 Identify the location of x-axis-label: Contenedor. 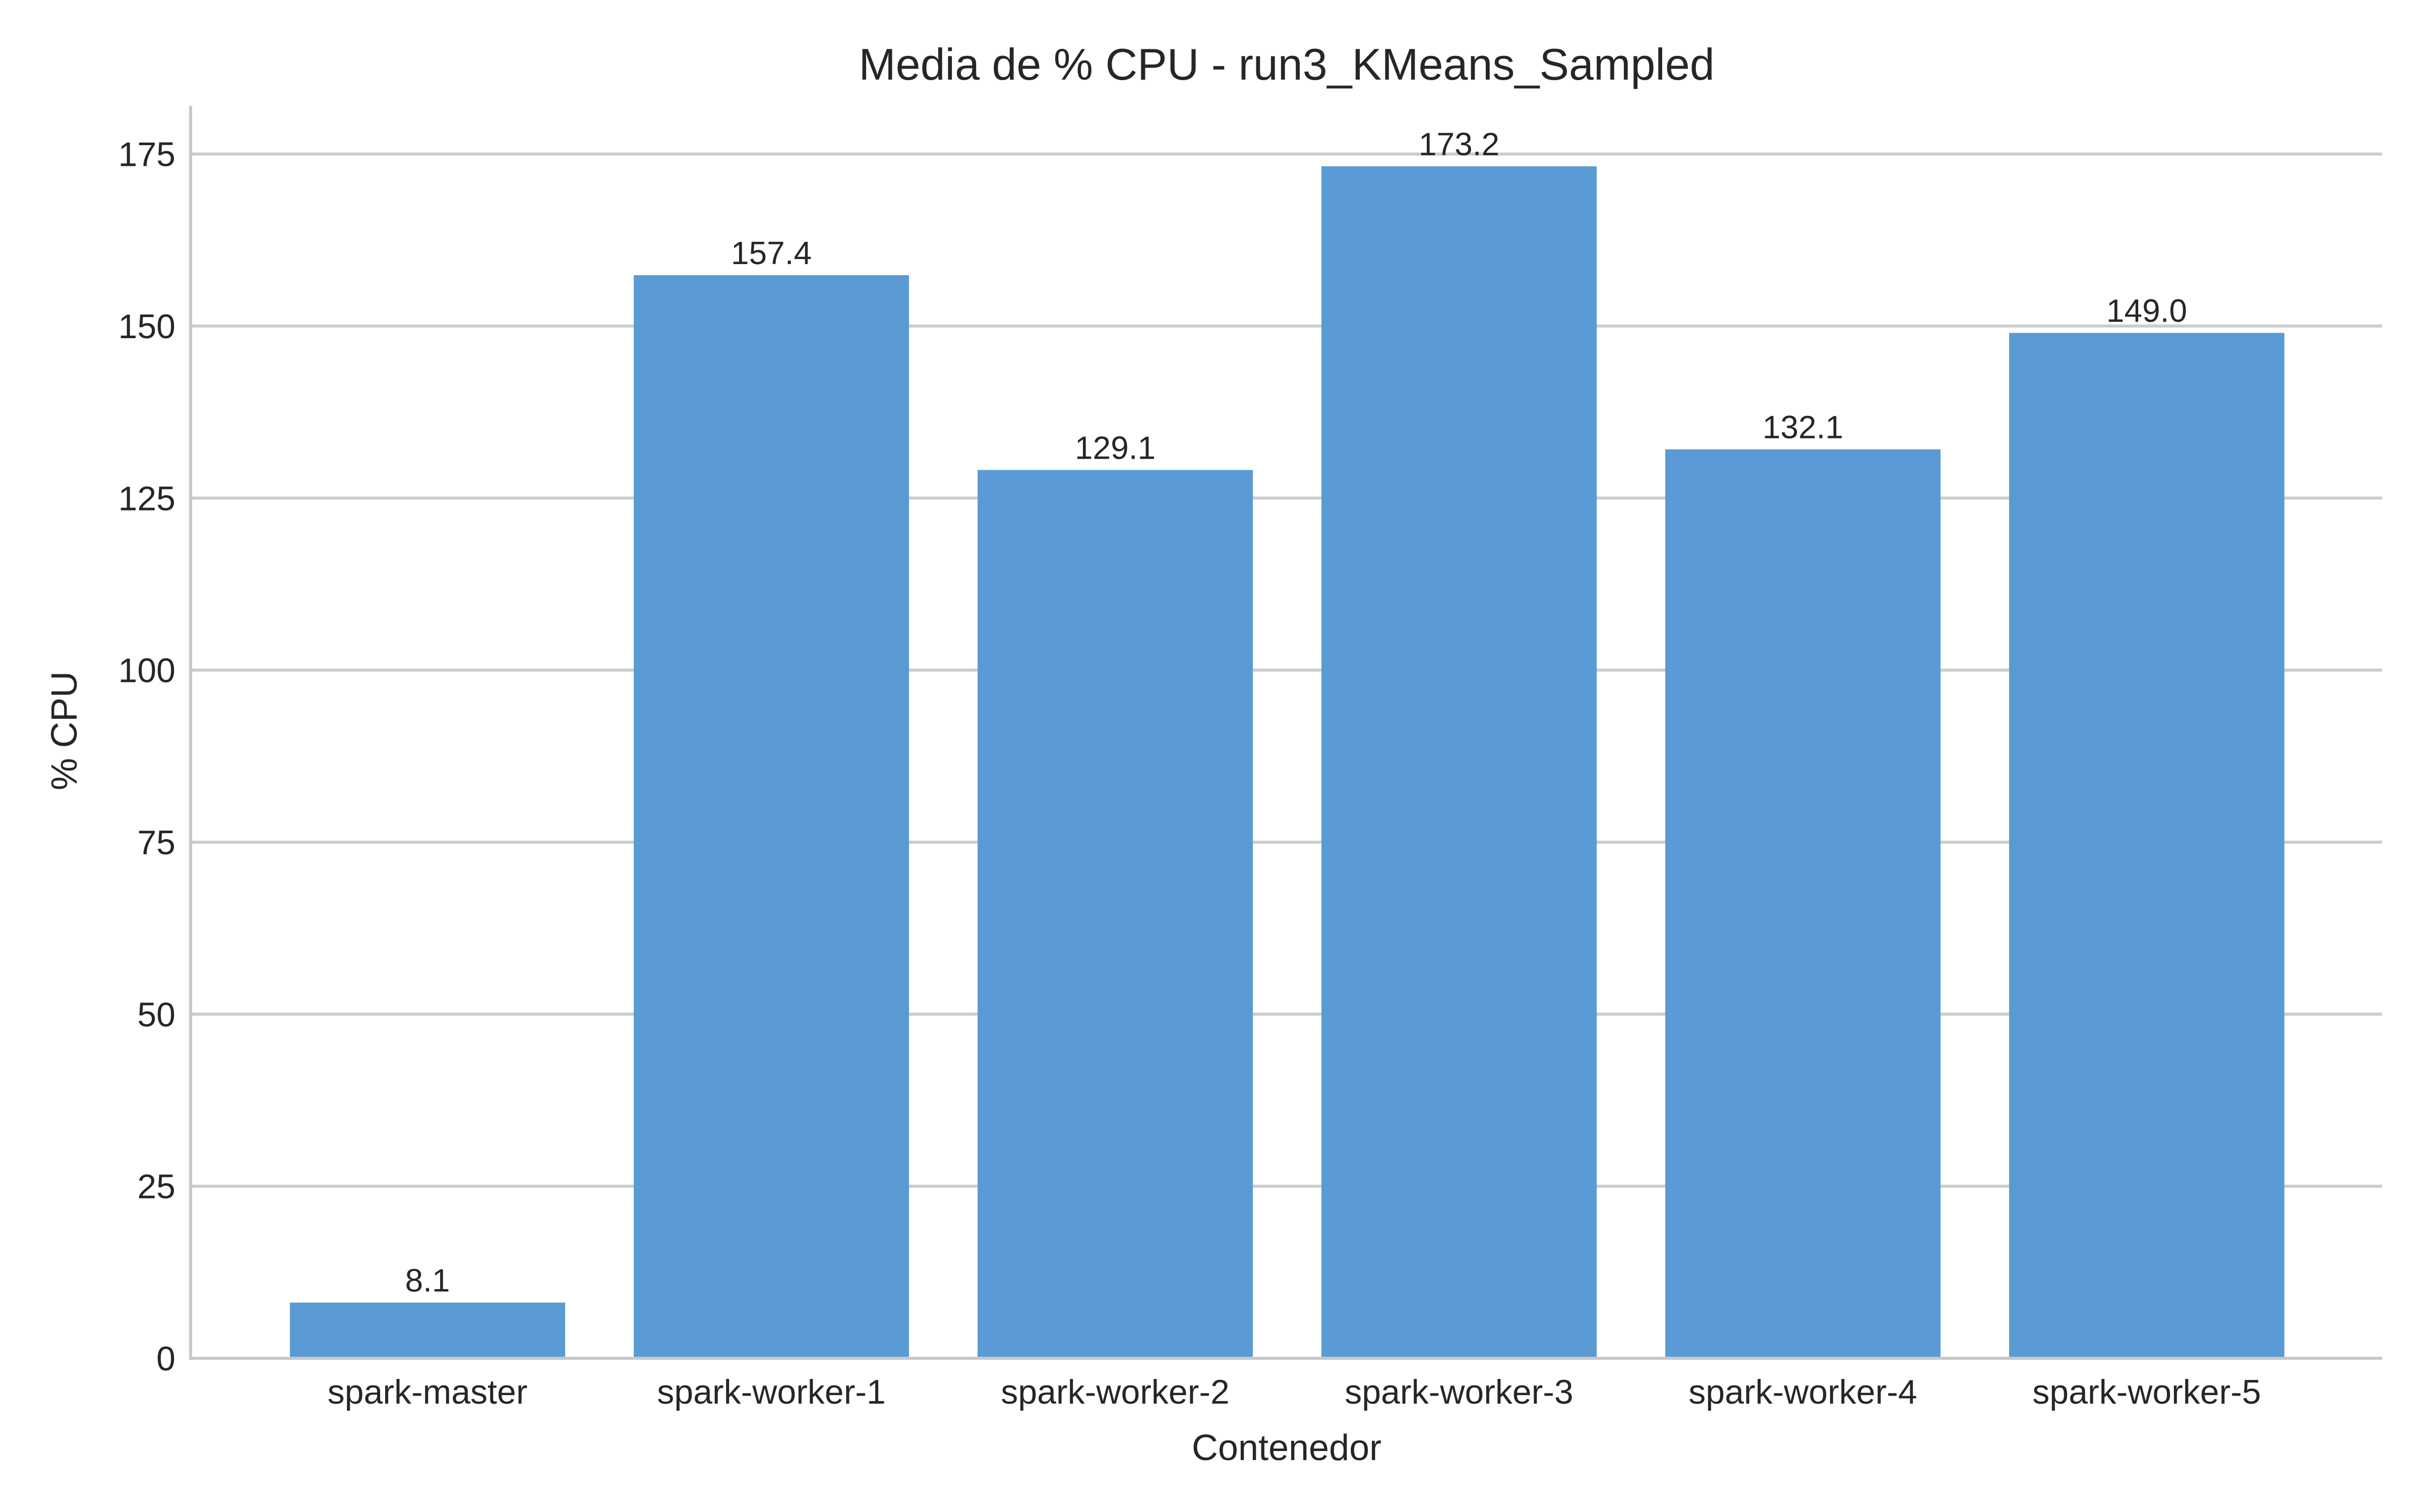
(1286, 1448).